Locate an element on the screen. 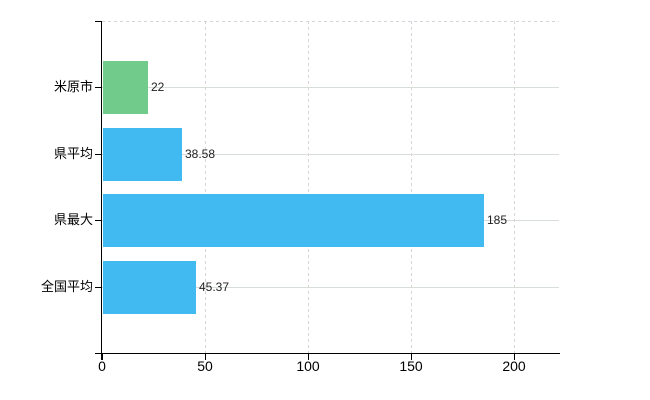  x-axis-tick-label: 0 is located at coordinates (102, 366).